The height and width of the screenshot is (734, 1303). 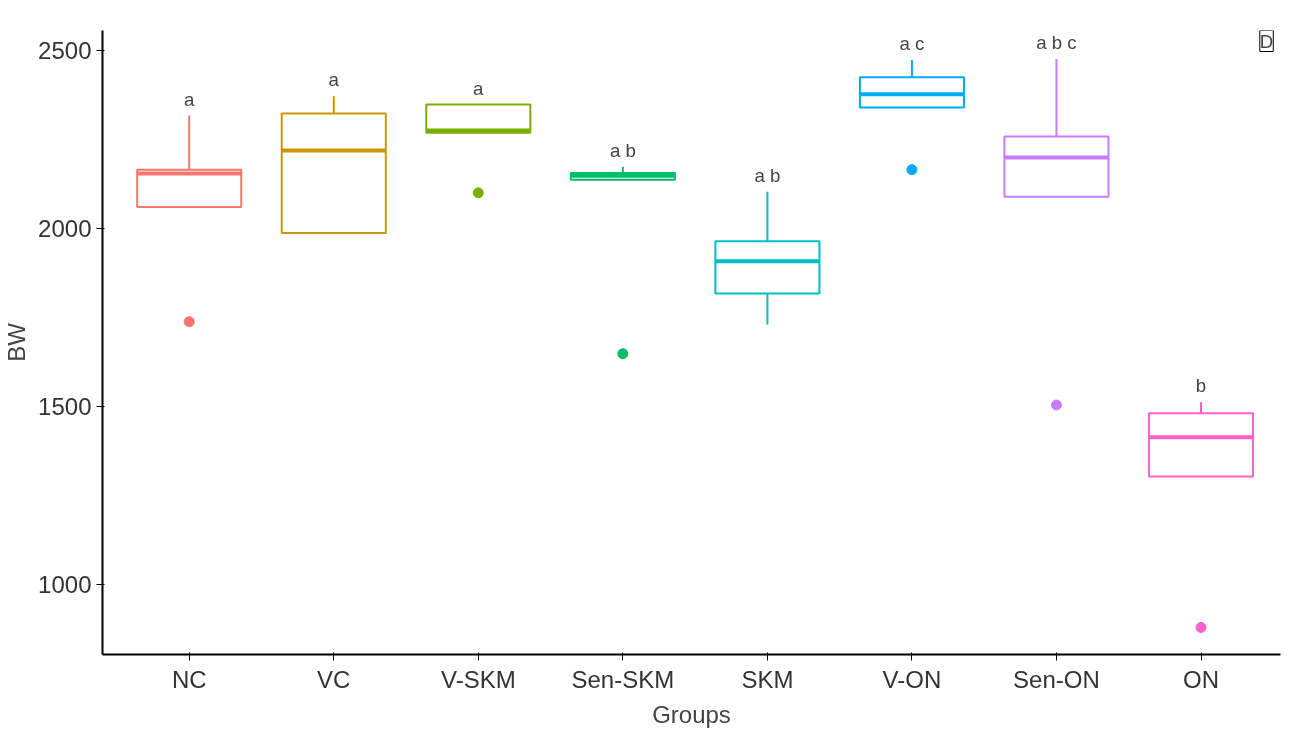 I want to click on y-tick-label: 2000, so click(x=65, y=228).